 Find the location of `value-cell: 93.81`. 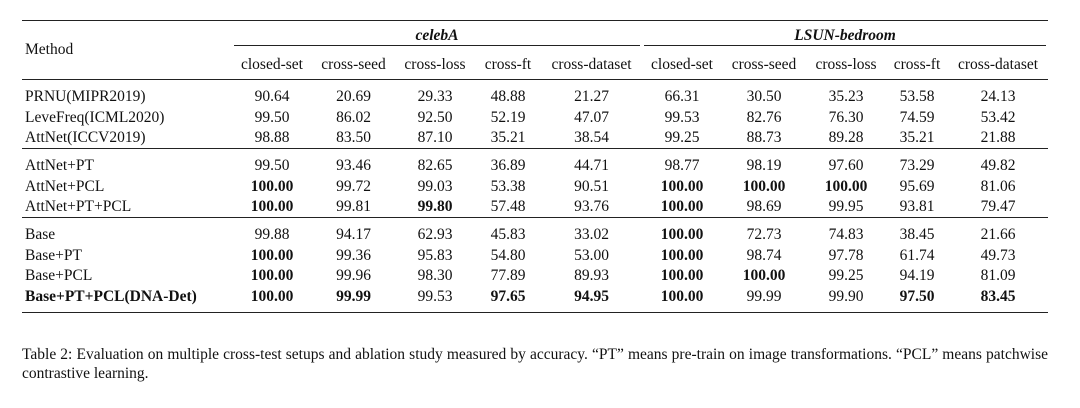

value-cell: 93.81 is located at coordinates (917, 206).